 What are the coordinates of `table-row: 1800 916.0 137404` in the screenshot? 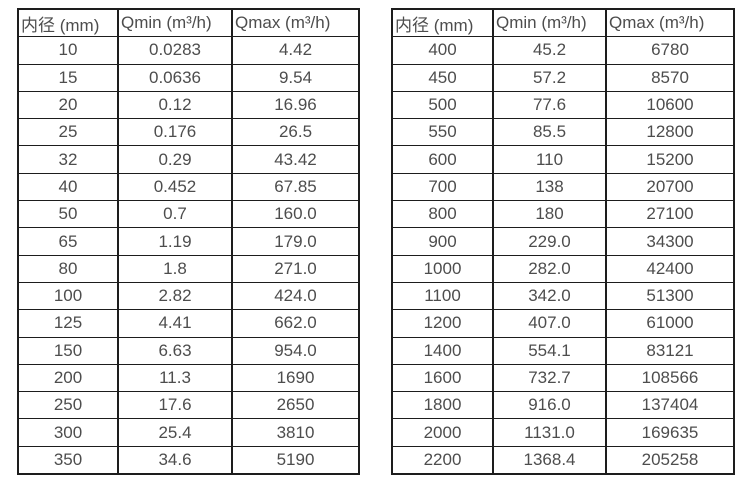 It's located at (563, 405).